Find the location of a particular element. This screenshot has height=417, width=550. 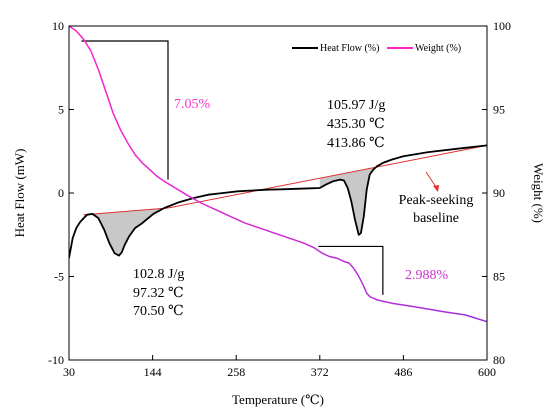

weight-loss-label-2: 2.988% is located at coordinates (427, 275).